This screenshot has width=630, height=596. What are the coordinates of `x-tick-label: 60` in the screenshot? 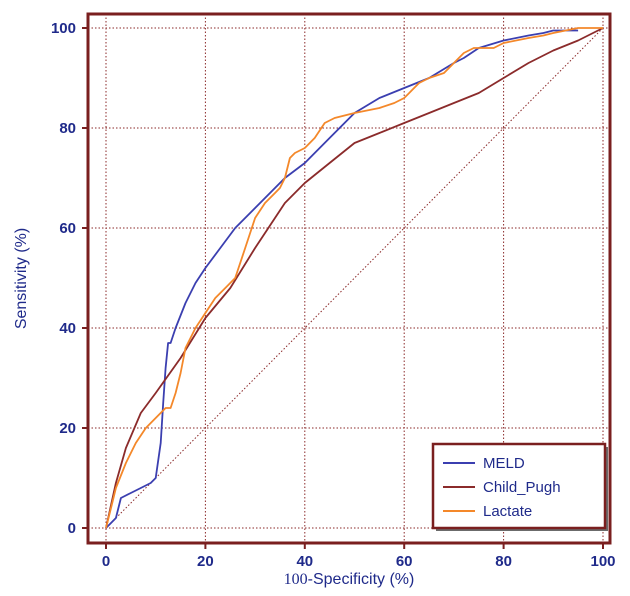 It's located at (404, 561).